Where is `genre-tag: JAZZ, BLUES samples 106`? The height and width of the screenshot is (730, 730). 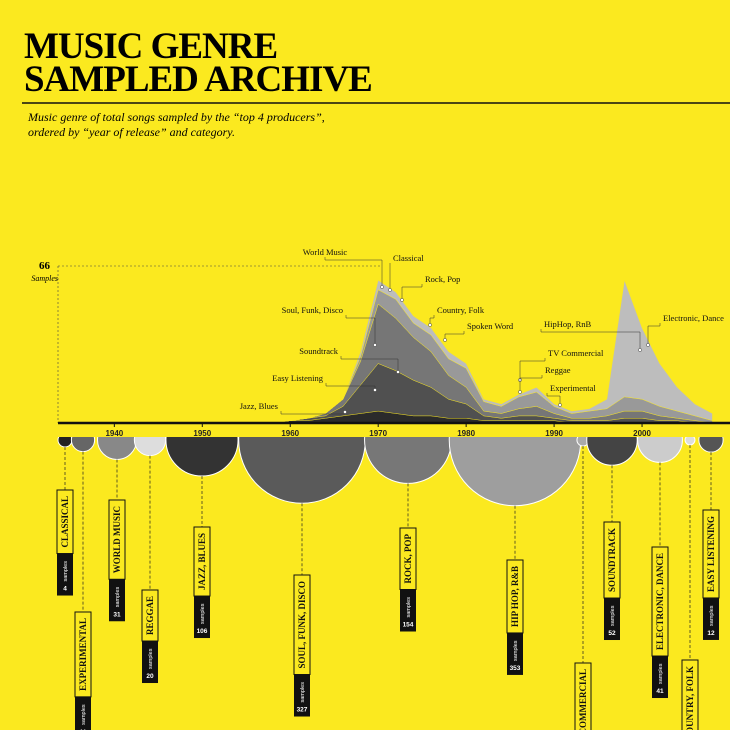
genre-tag: JAZZ, BLUES samples 106 is located at coordinates (202, 582).